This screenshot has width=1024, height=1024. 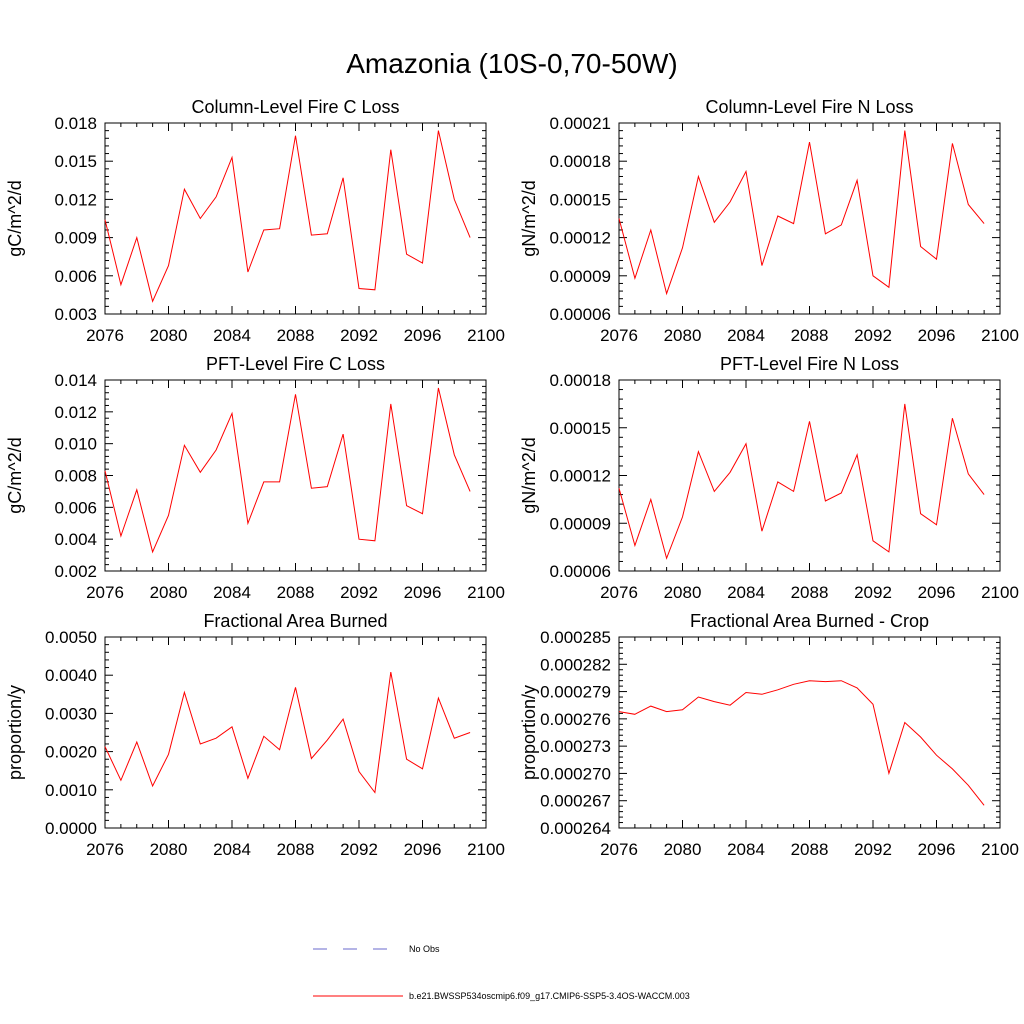 I want to click on y-tick-label: 0.010, so click(x=75, y=444).